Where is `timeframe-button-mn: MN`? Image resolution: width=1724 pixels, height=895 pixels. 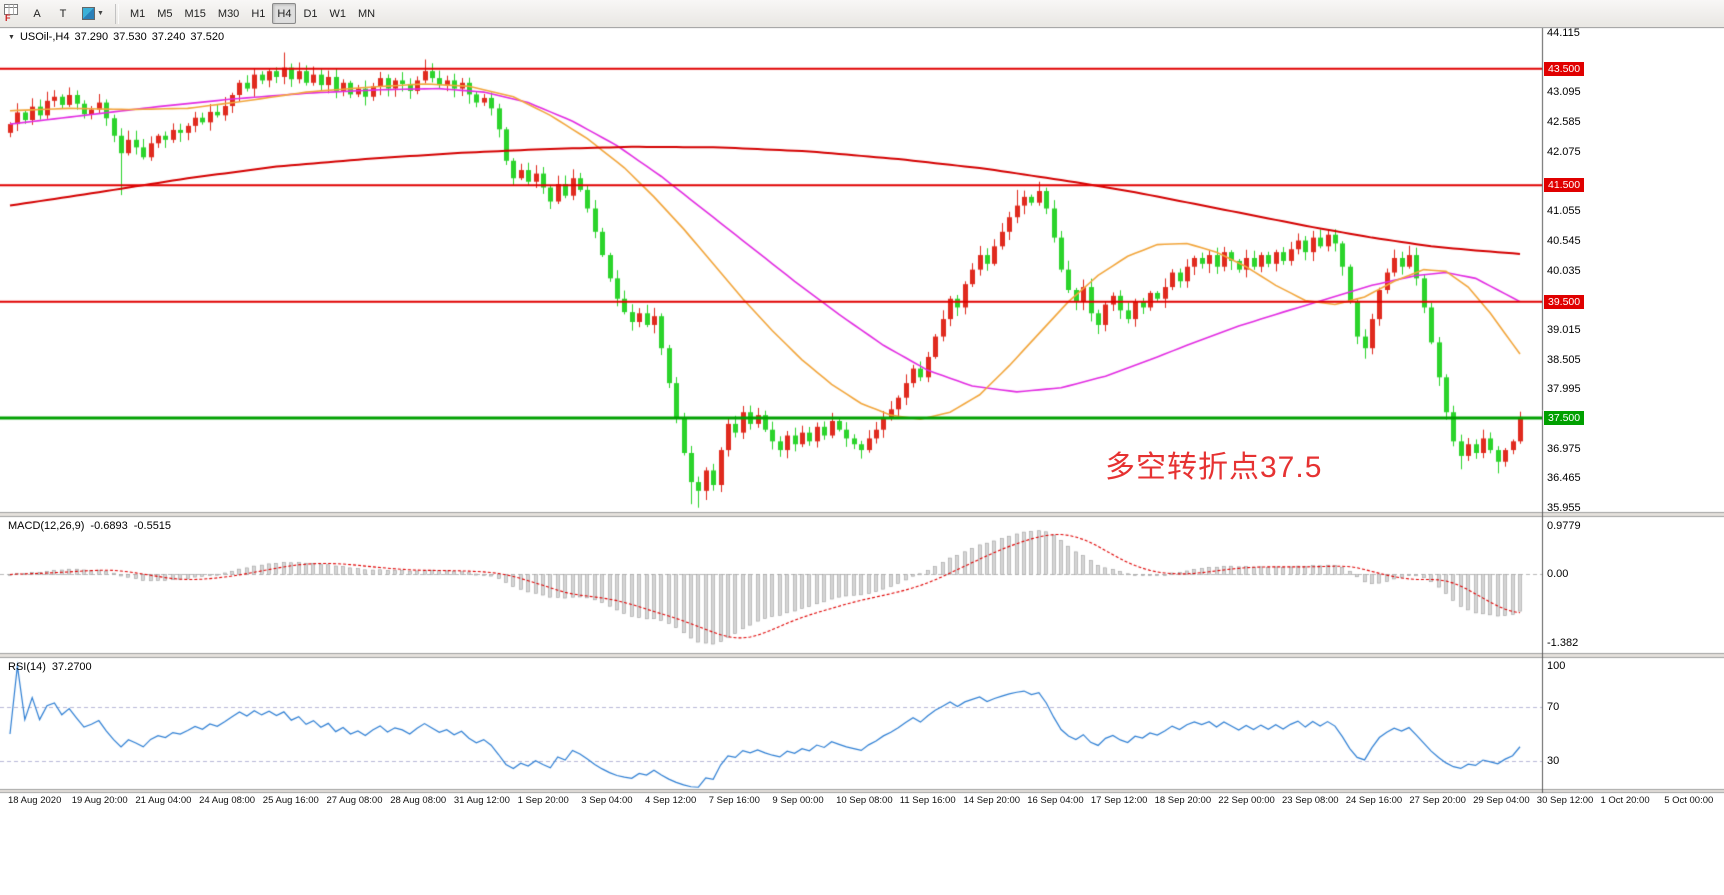
timeframe-button-mn: MN is located at coordinates (366, 13).